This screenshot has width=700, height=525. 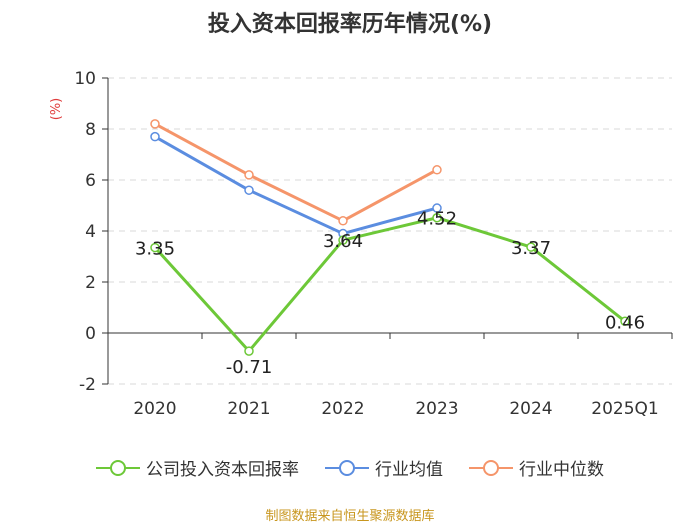 I want to click on y-tick-label: -2, so click(x=87, y=385).